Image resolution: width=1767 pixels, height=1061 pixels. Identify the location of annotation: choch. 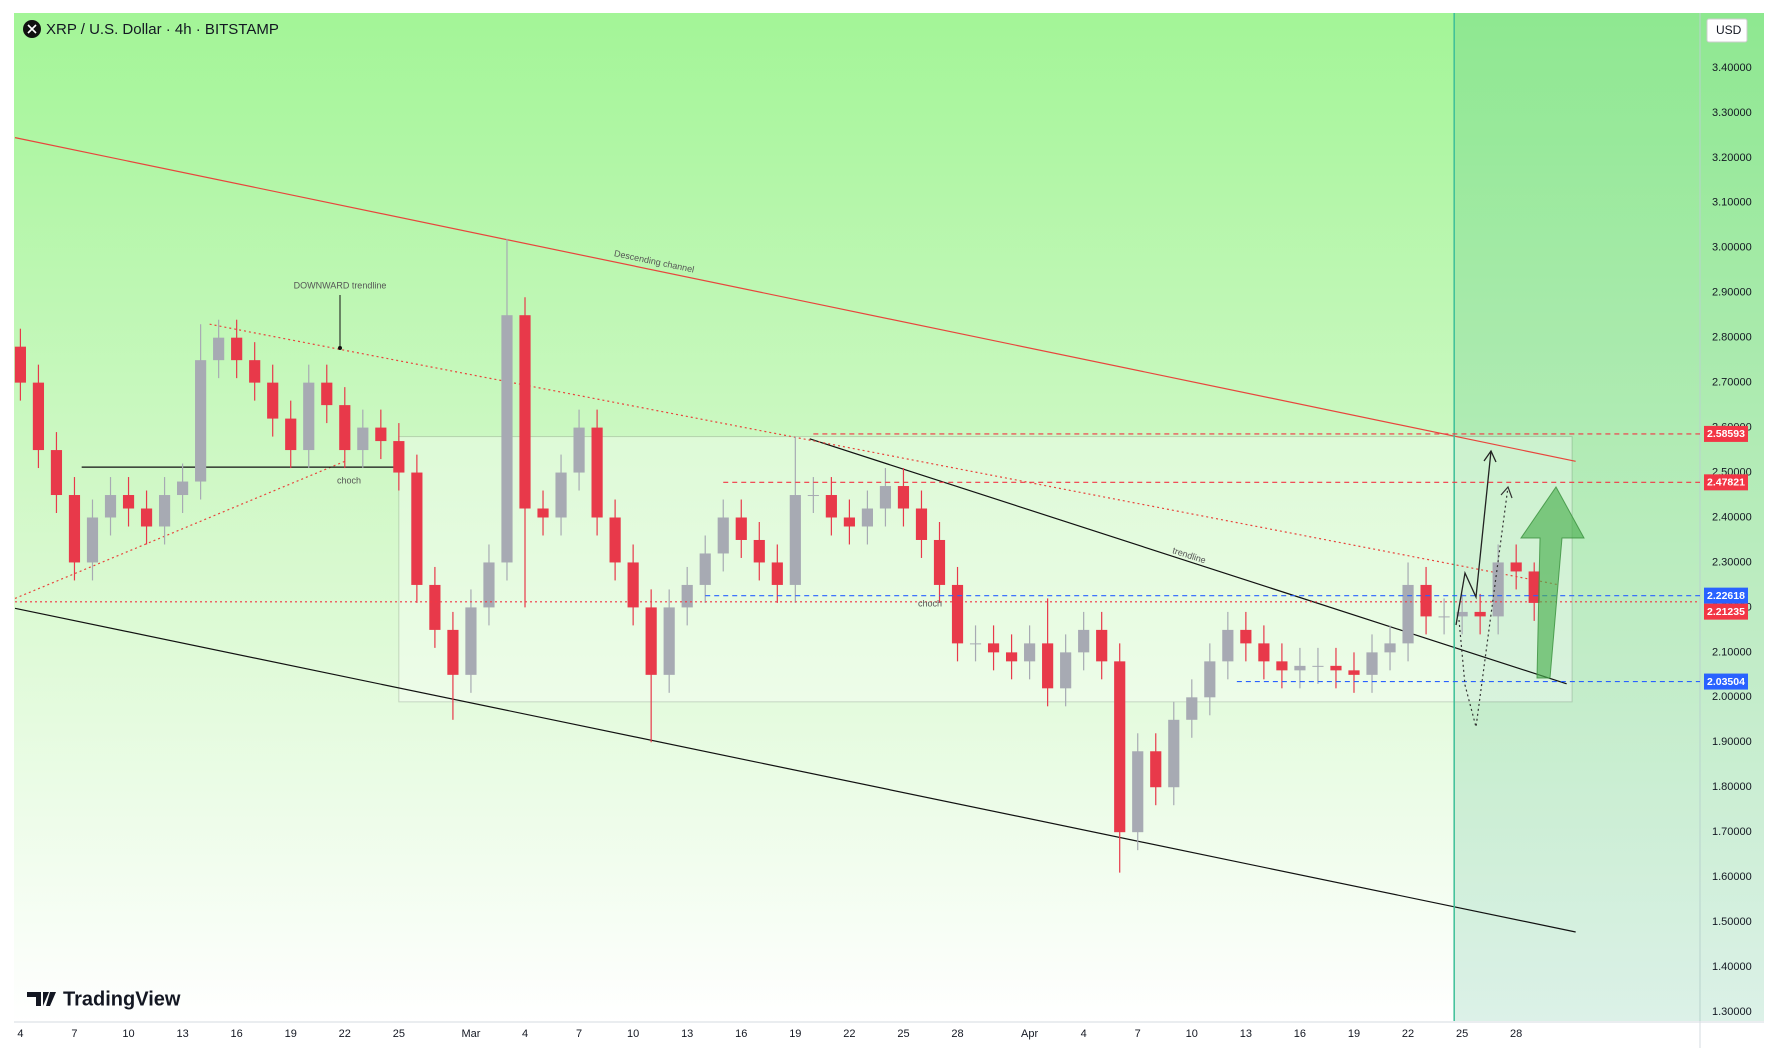
(349, 480).